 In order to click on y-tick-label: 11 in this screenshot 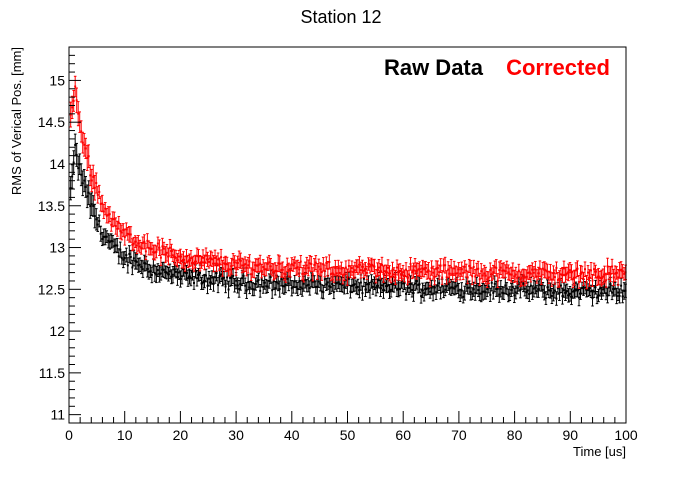, I will do `click(57, 415)`.